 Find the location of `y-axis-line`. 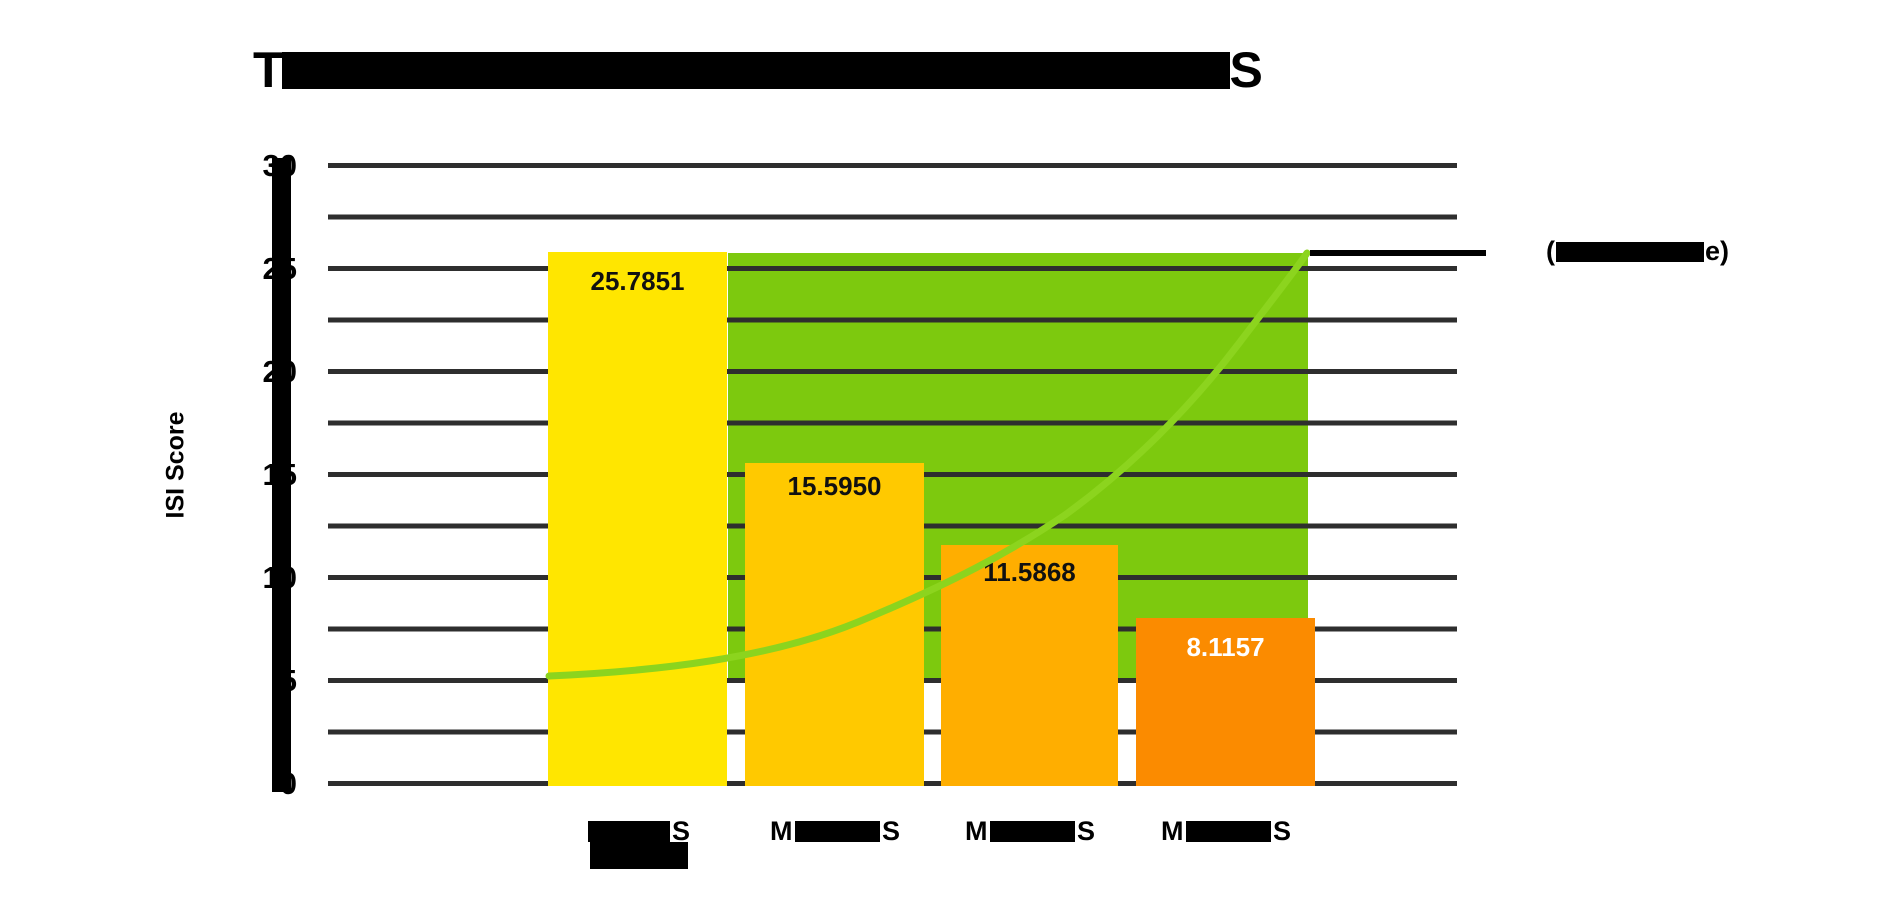

y-axis-line is located at coordinates (281, 475).